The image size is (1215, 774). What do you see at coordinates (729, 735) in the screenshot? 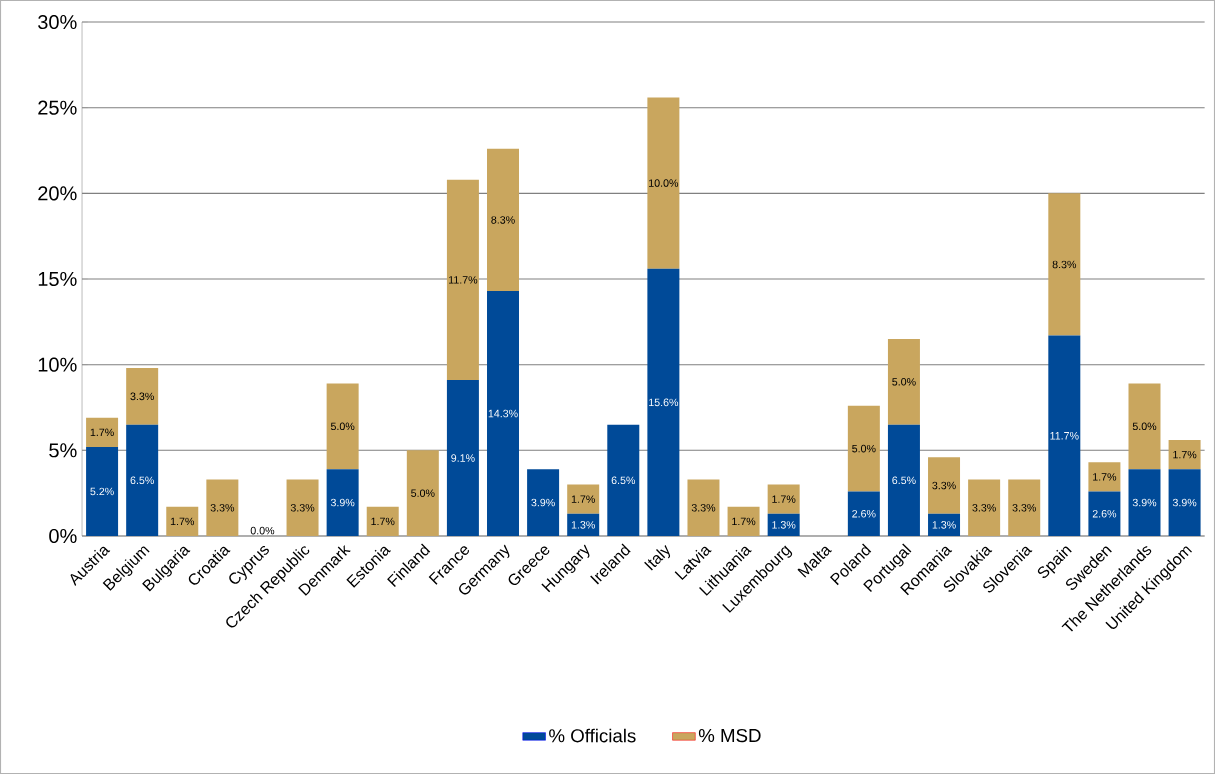
I see `legend-label: % MSD` at bounding box center [729, 735].